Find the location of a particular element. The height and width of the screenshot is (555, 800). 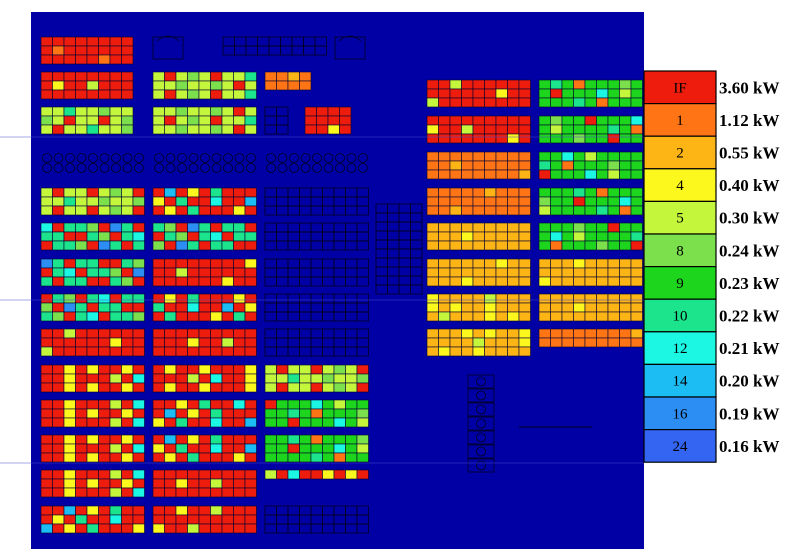

legend-value-label: 0.22 kW is located at coordinates (749, 316).